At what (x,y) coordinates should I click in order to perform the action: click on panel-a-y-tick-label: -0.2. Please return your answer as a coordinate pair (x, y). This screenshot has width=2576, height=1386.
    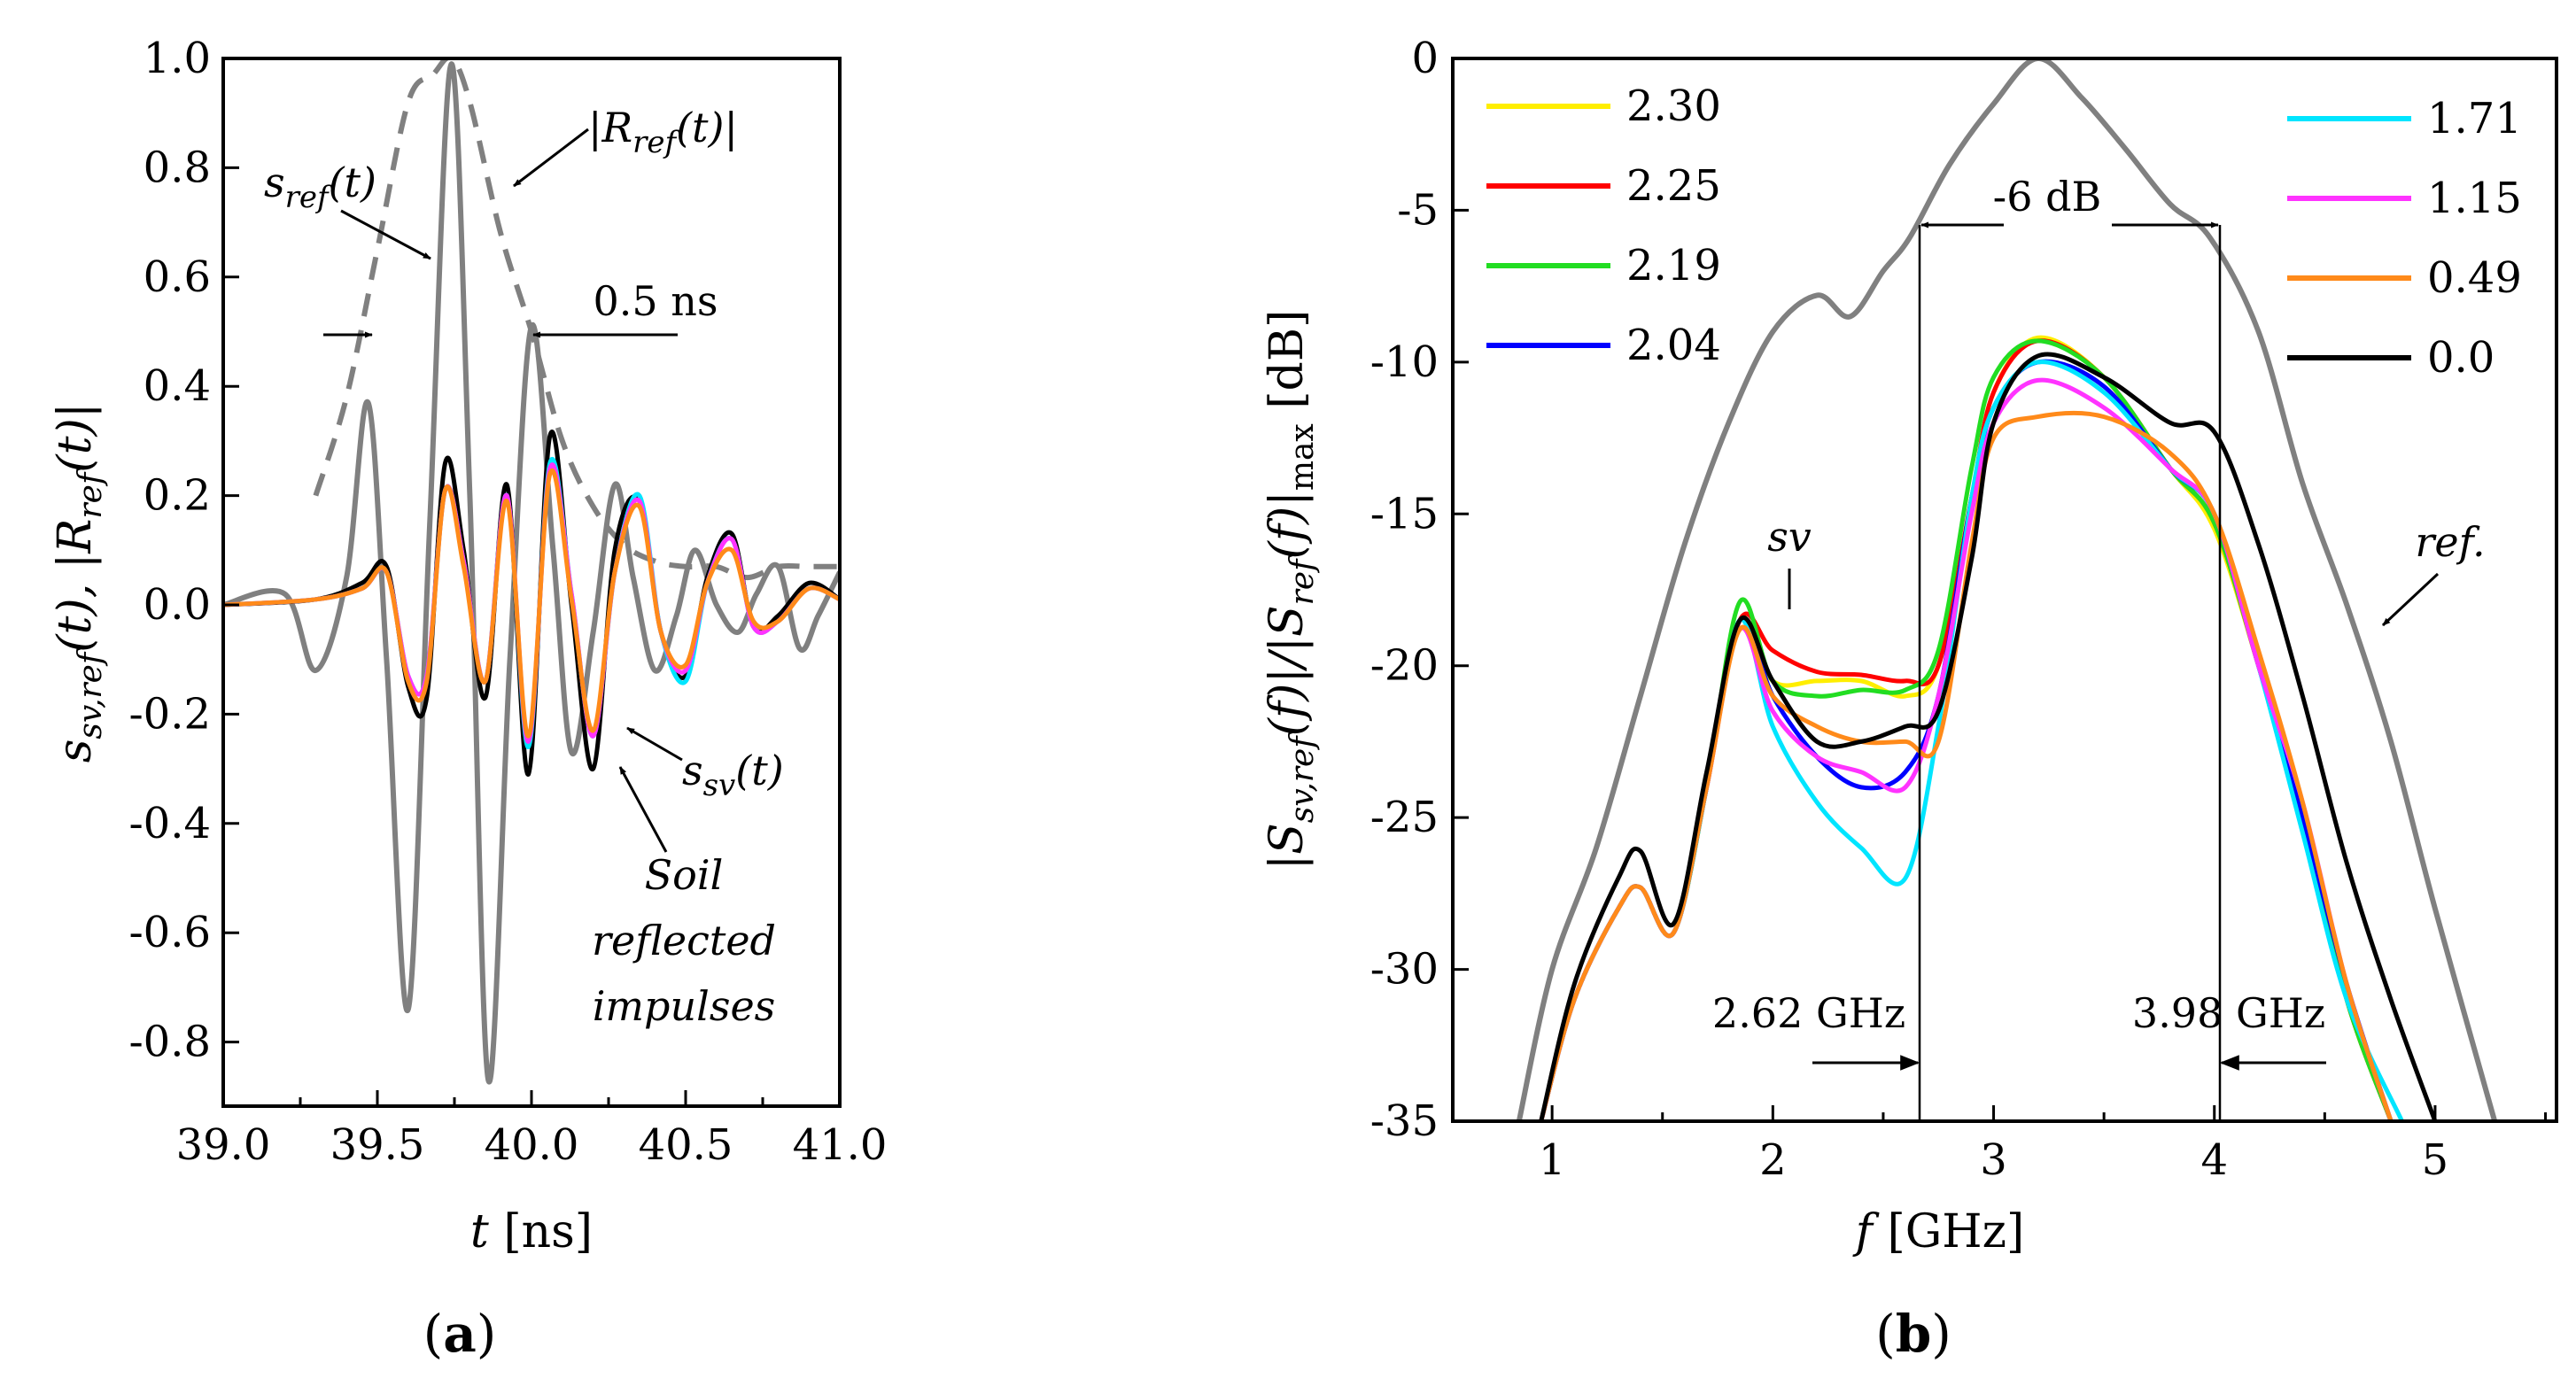
    Looking at the image, I should click on (169, 714).